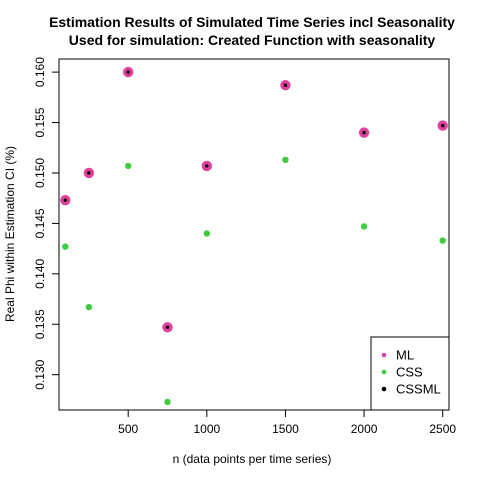 Image resolution: width=480 pixels, height=480 pixels. Describe the element at coordinates (206, 429) in the screenshot. I see `x-tick-label: 1000` at that location.